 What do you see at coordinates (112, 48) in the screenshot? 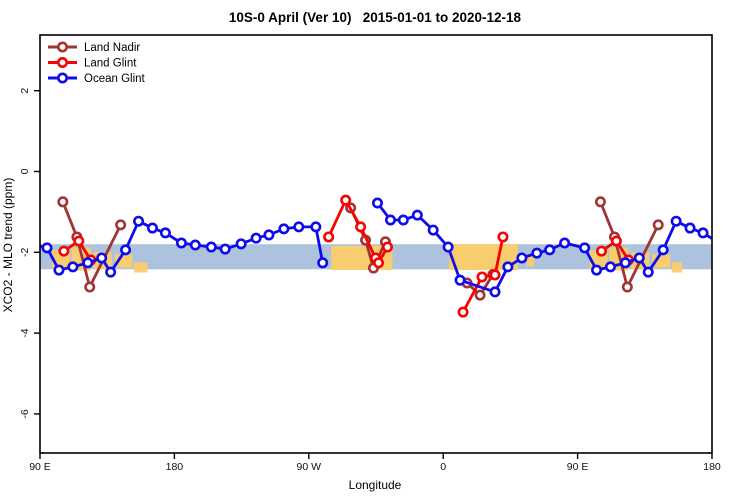
I see `legend-label: Land Nadir` at bounding box center [112, 48].